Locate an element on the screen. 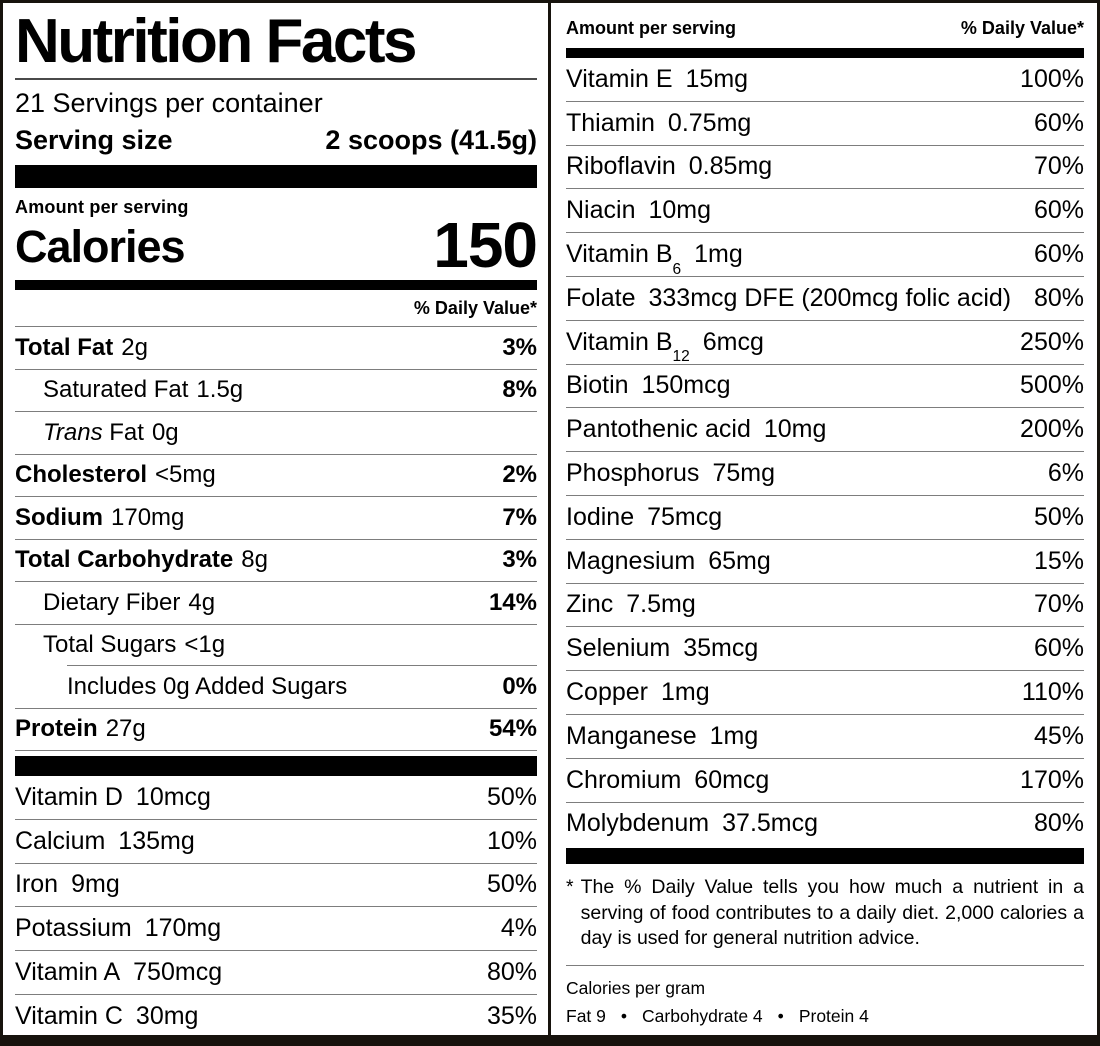 The image size is (1100, 1046). nutrient-amount: 333mcg DFE (200mcg folic acid) is located at coordinates (830, 297).